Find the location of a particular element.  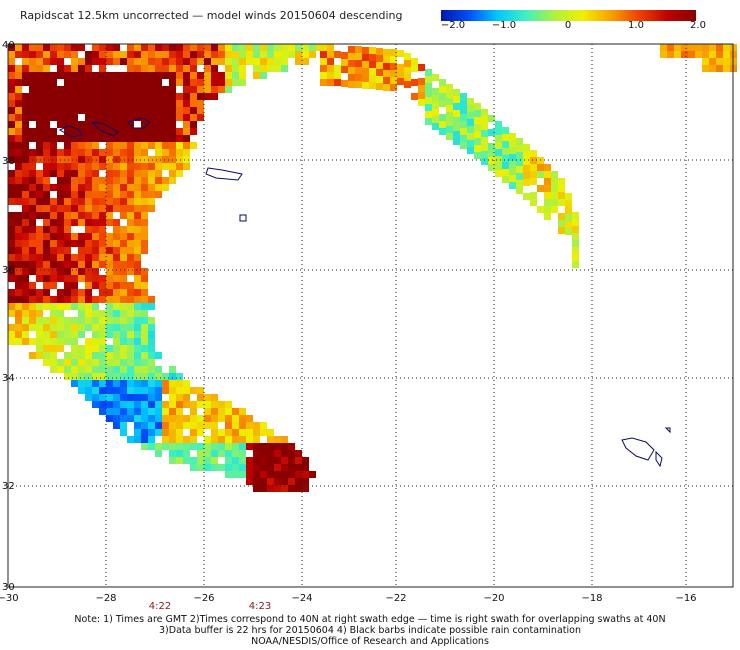

x-tick-label: −18 is located at coordinates (591, 598).